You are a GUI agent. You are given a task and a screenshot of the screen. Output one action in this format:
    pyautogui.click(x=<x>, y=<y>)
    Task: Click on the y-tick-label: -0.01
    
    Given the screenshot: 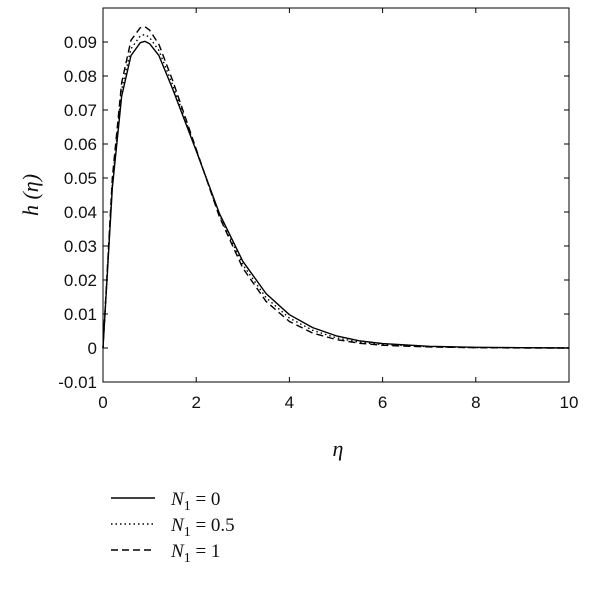 What is the action you would take?
    pyautogui.click(x=77, y=382)
    